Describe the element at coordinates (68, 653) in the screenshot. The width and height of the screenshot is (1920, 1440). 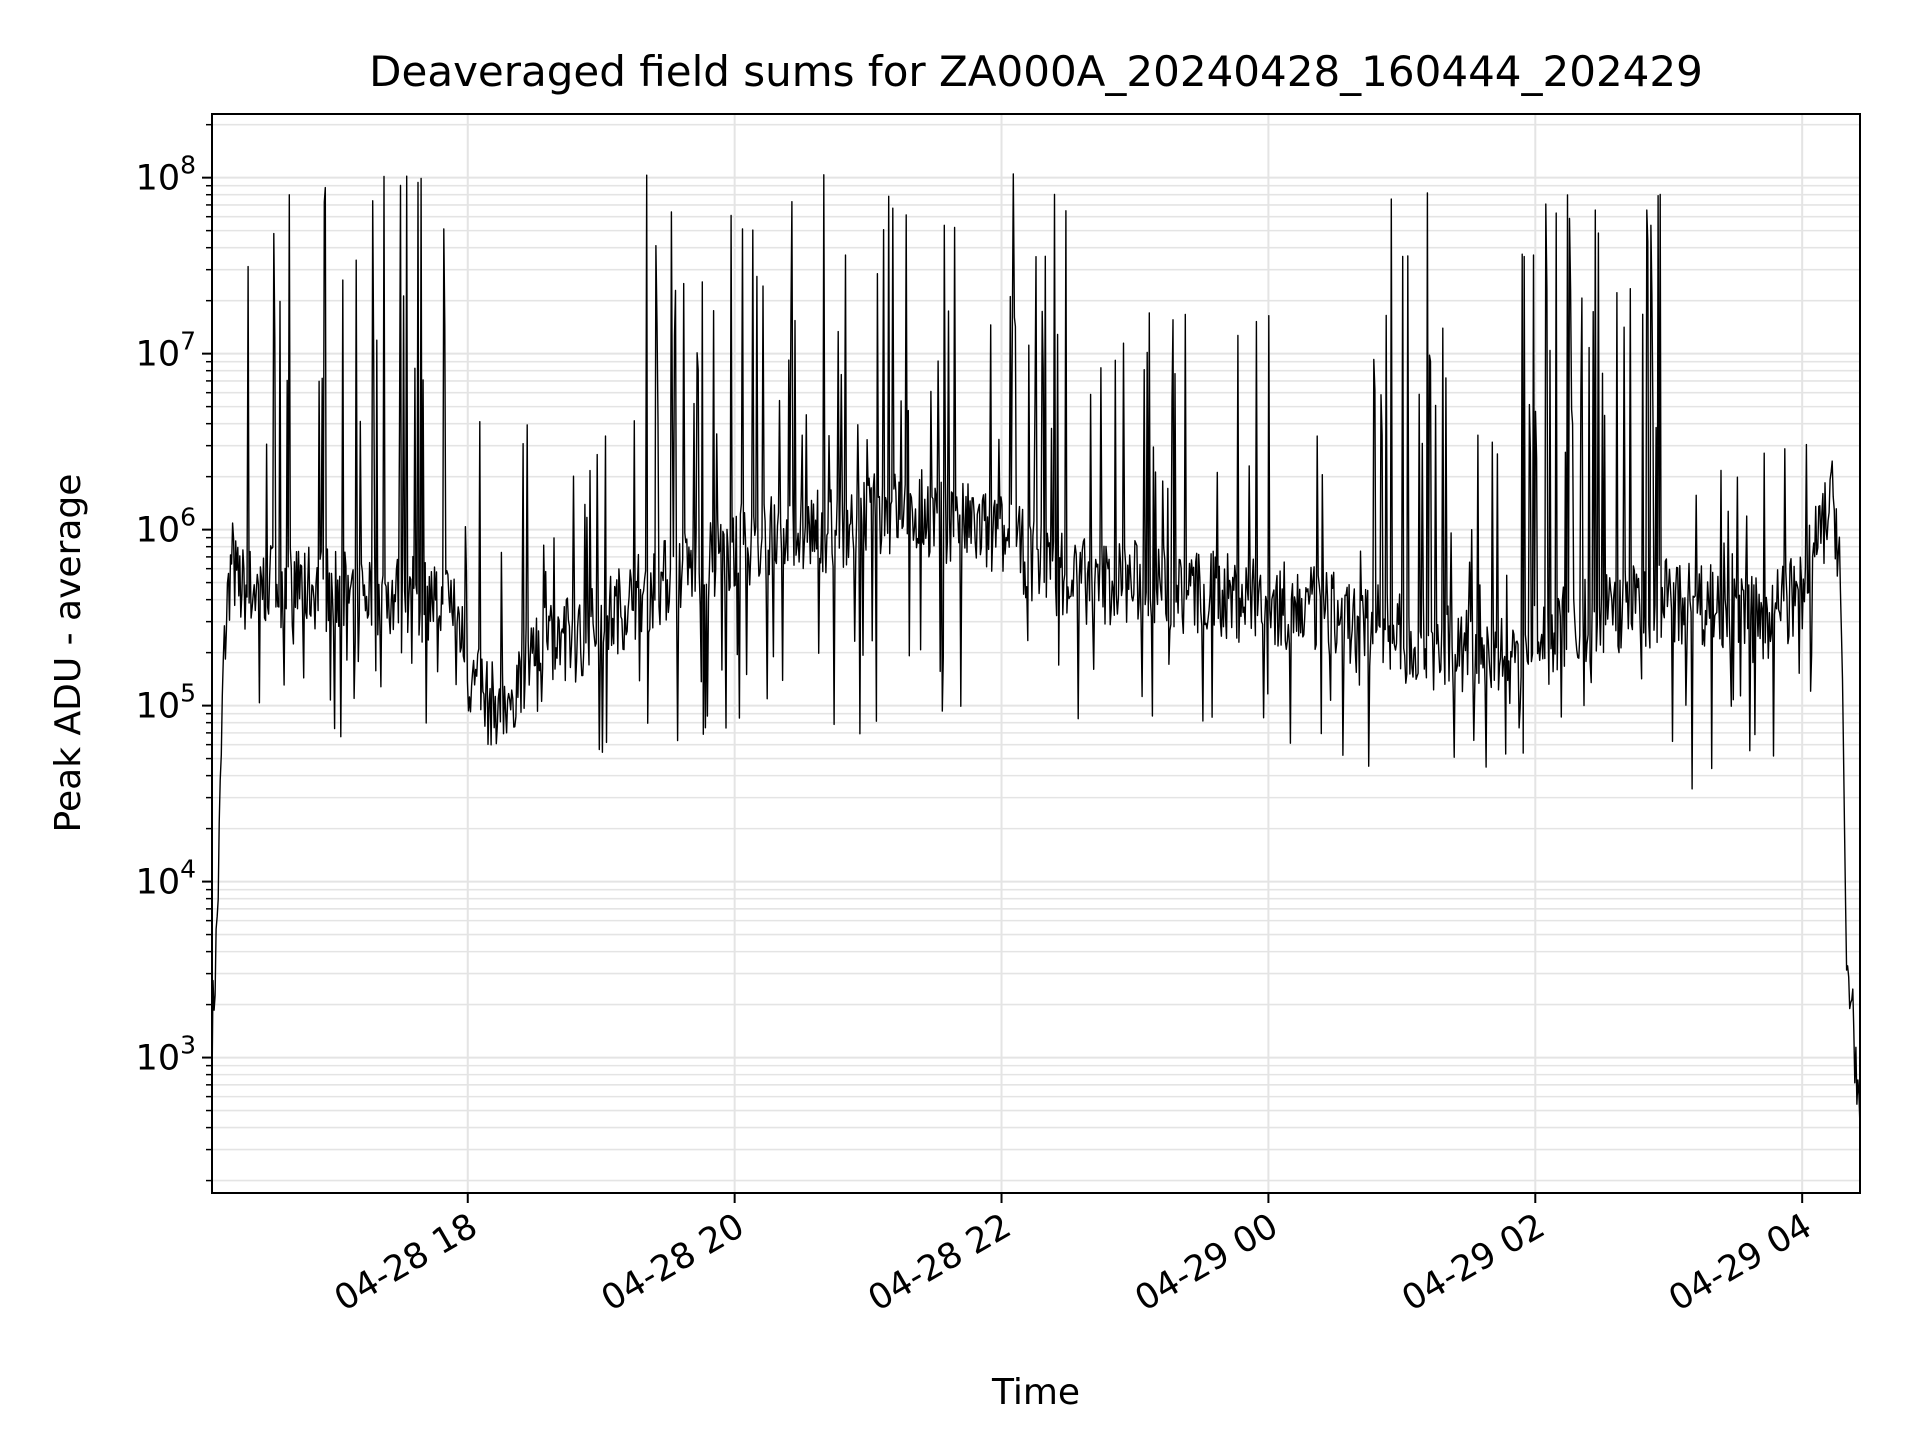
I see `y-axis-label: Peak ADU - average` at that location.